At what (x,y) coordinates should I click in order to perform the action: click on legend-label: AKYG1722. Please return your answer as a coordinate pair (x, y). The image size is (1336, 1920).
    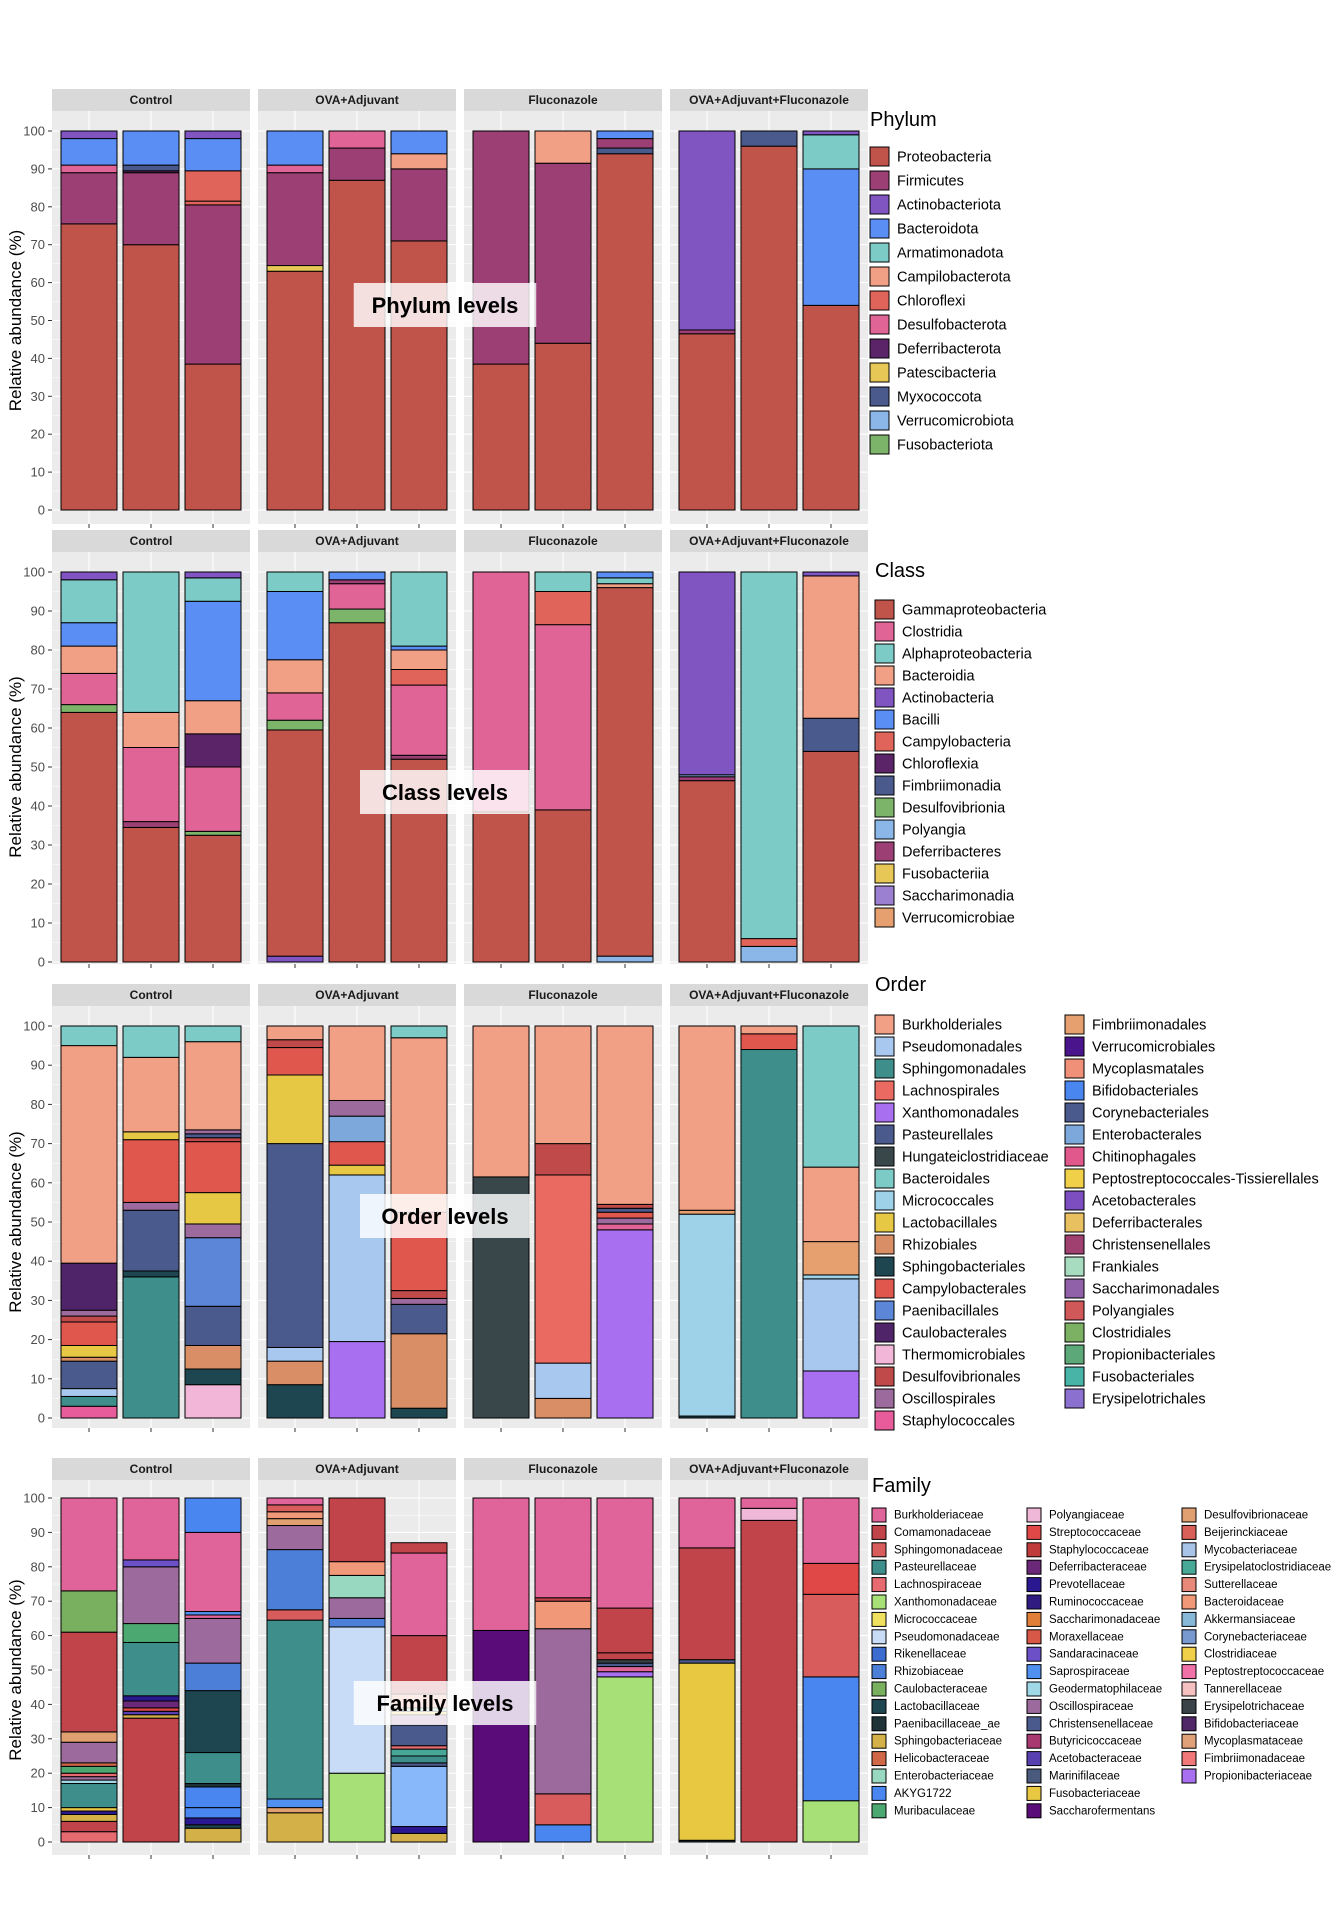
    Looking at the image, I should click on (923, 1794).